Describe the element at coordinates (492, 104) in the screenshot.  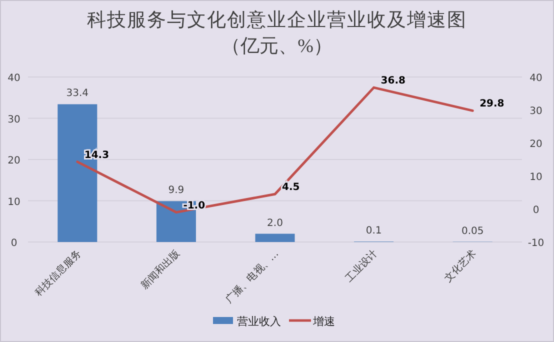
I see `data-label: 29.8` at that location.